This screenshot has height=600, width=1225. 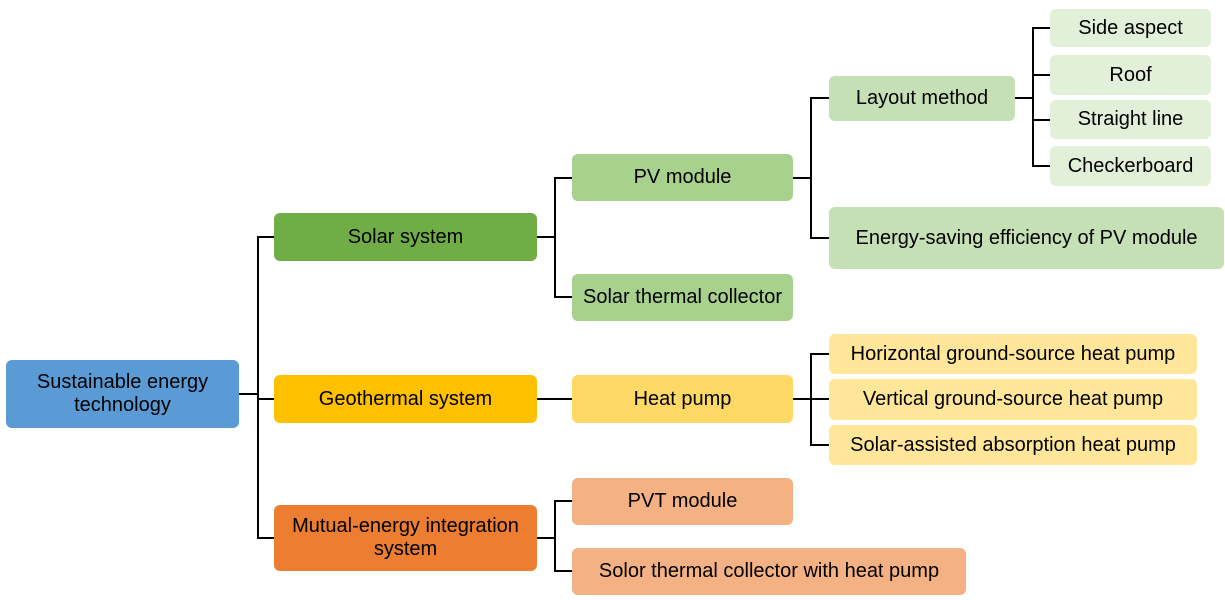 What do you see at coordinates (1041, 97) in the screenshot?
I see `connector-layout-trunk` at bounding box center [1041, 97].